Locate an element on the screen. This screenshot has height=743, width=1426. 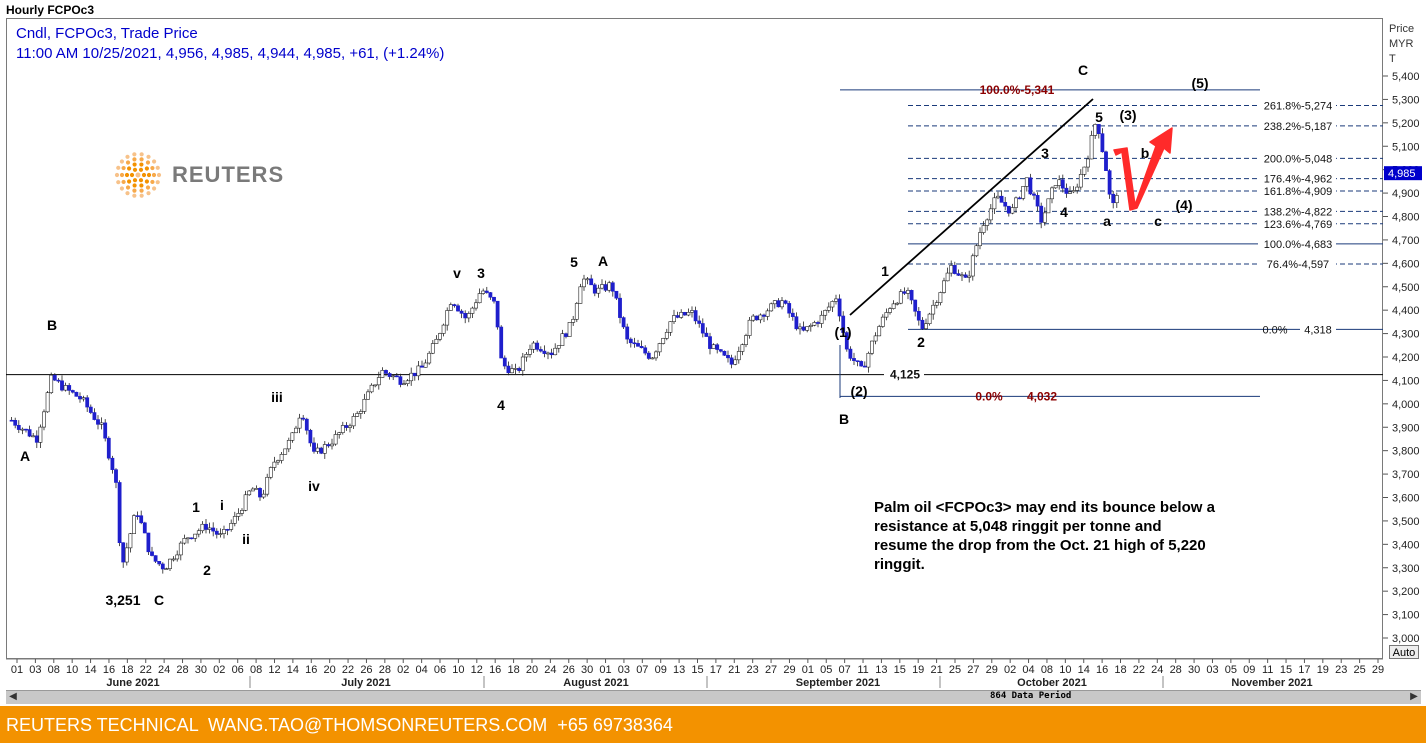
x-tick-label: 18 is located at coordinates (513, 670).